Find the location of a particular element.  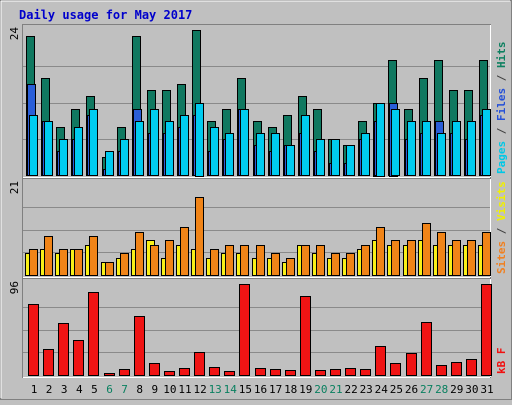

x-tick-label-3: 3 is located at coordinates (64, 389).